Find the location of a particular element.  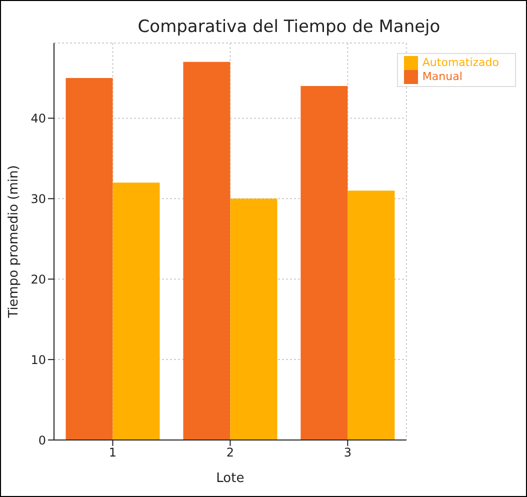

y-axis-title: Tiempo promedio (min) is located at coordinates (14, 242).